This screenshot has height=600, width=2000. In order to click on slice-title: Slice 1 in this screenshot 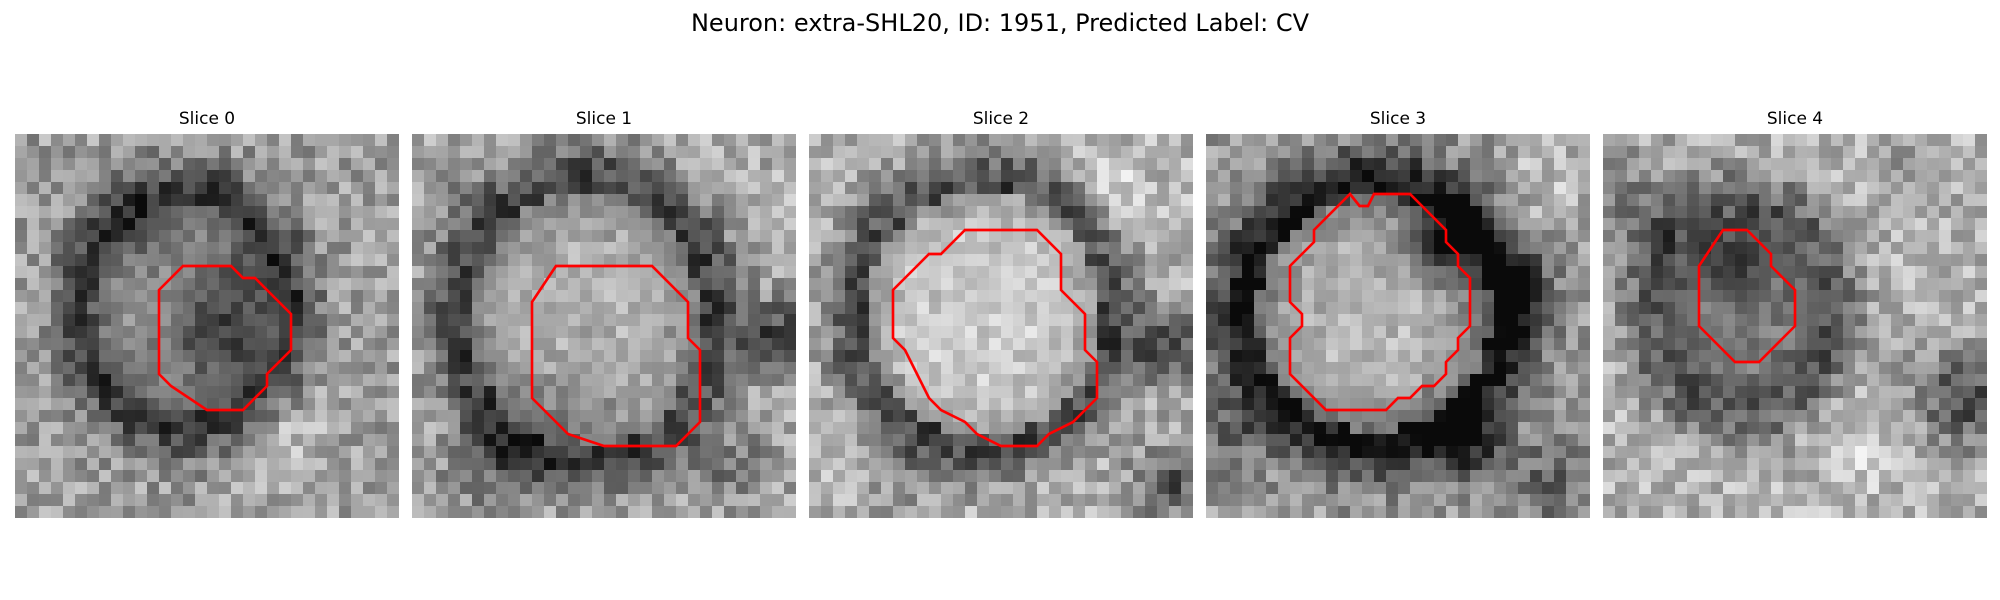, I will do `click(604, 119)`.